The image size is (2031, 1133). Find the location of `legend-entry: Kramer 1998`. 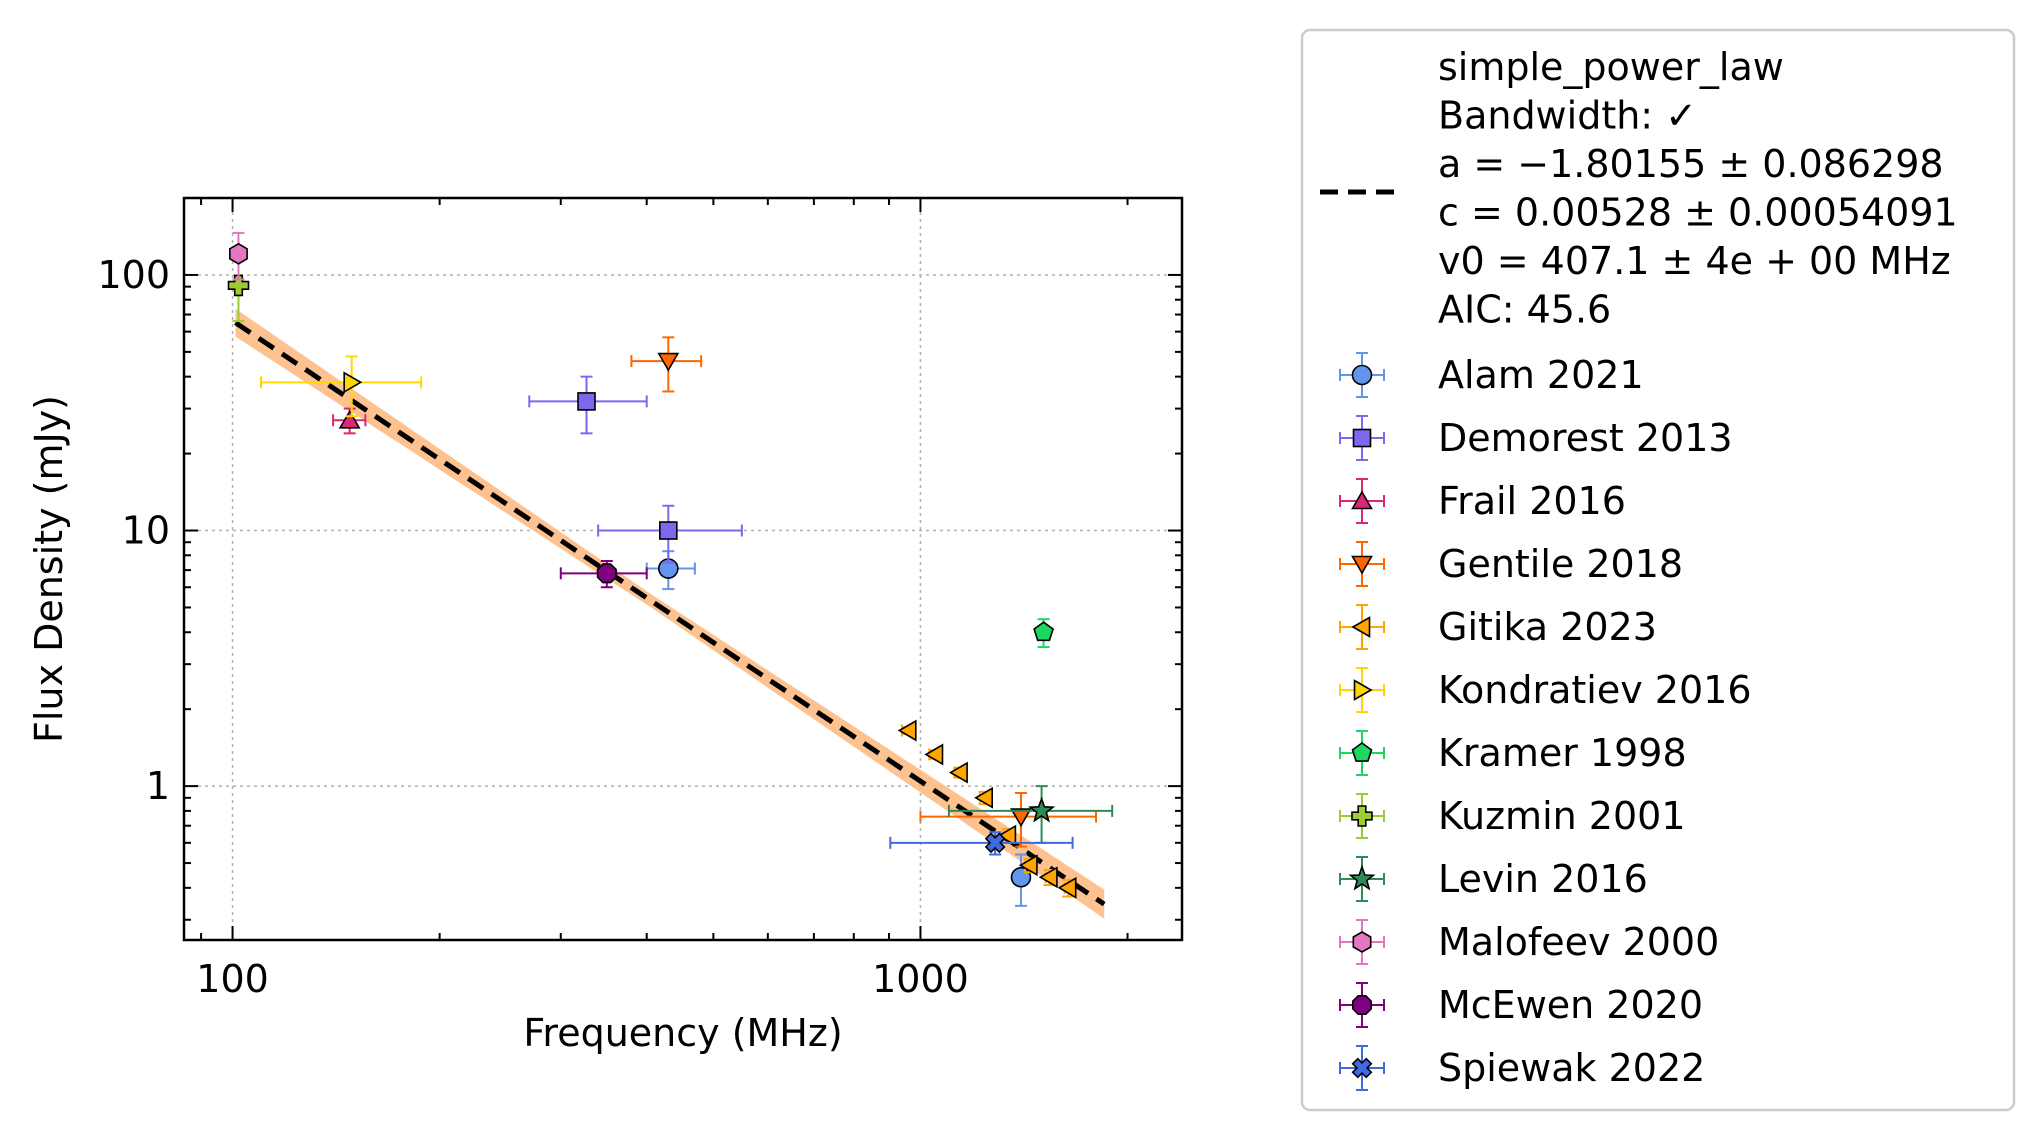

legend-entry: Kramer 1998 is located at coordinates (1513, 753).